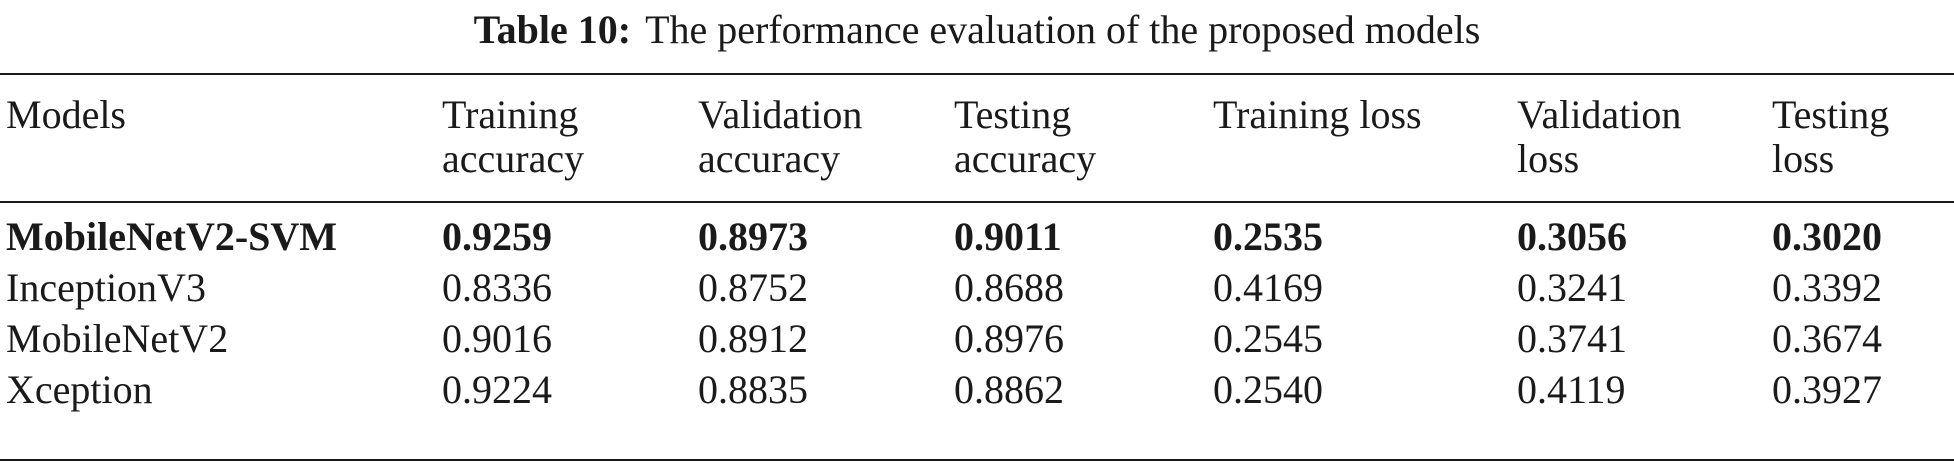  What do you see at coordinates (1827, 389) in the screenshot?
I see `cell-testing-loss: 0.3927` at bounding box center [1827, 389].